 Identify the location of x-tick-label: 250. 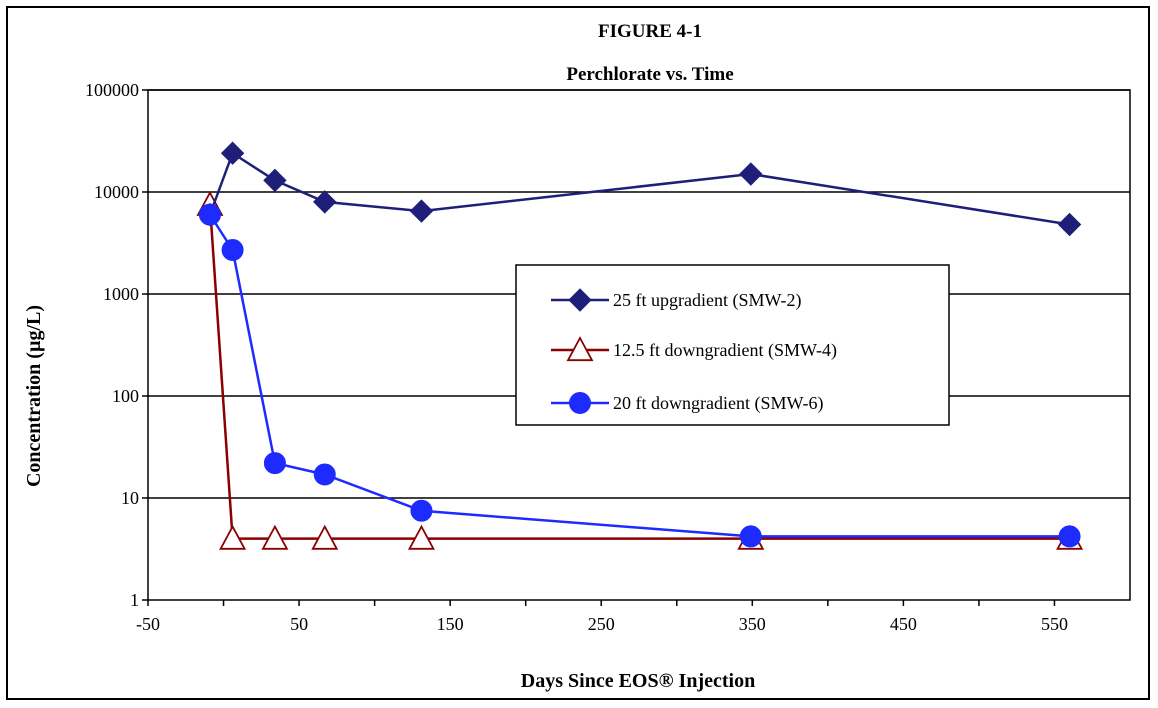
(601, 624).